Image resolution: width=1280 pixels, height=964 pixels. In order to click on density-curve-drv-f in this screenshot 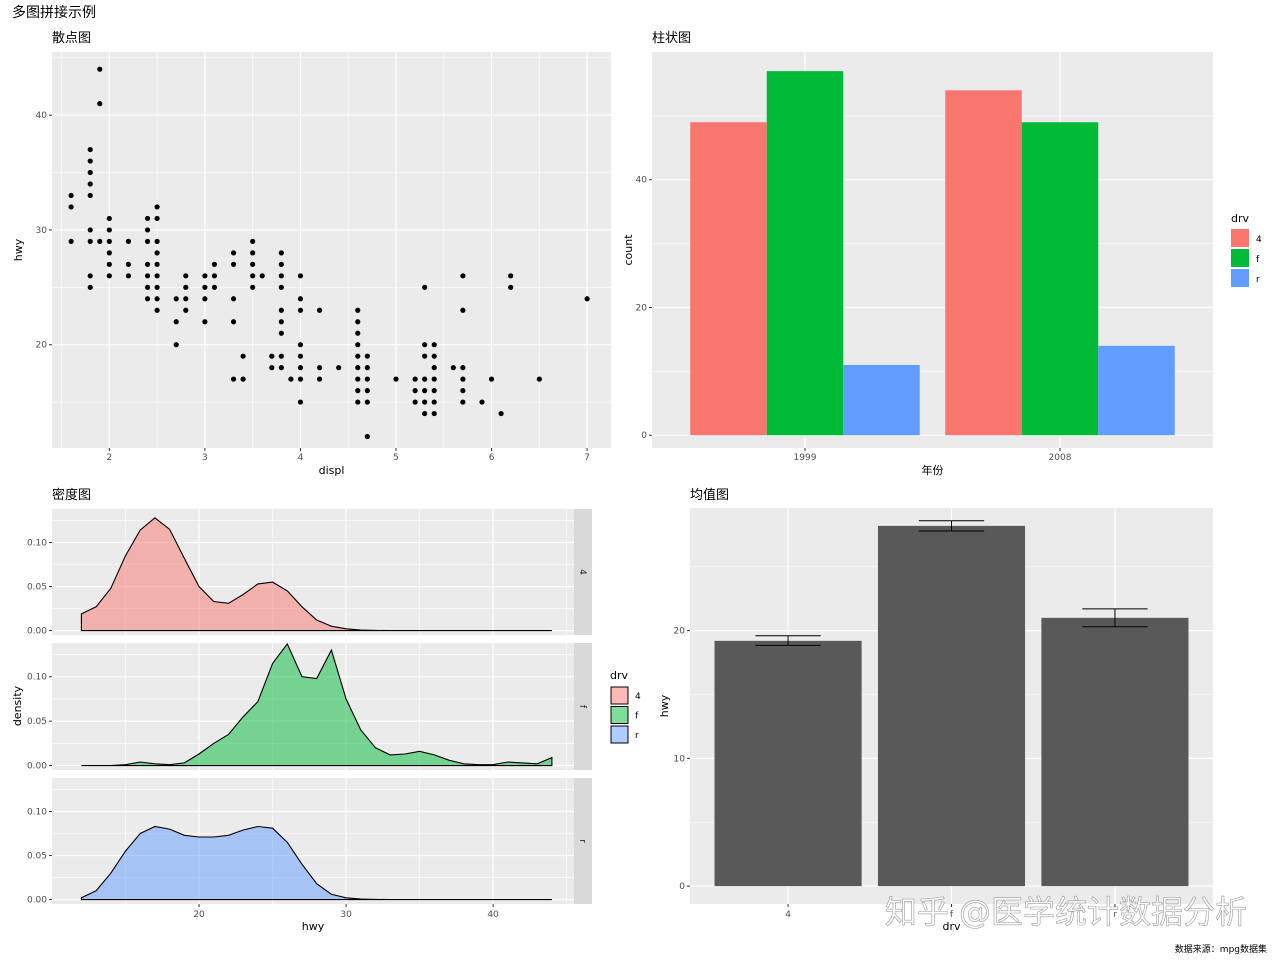, I will do `click(317, 704)`.